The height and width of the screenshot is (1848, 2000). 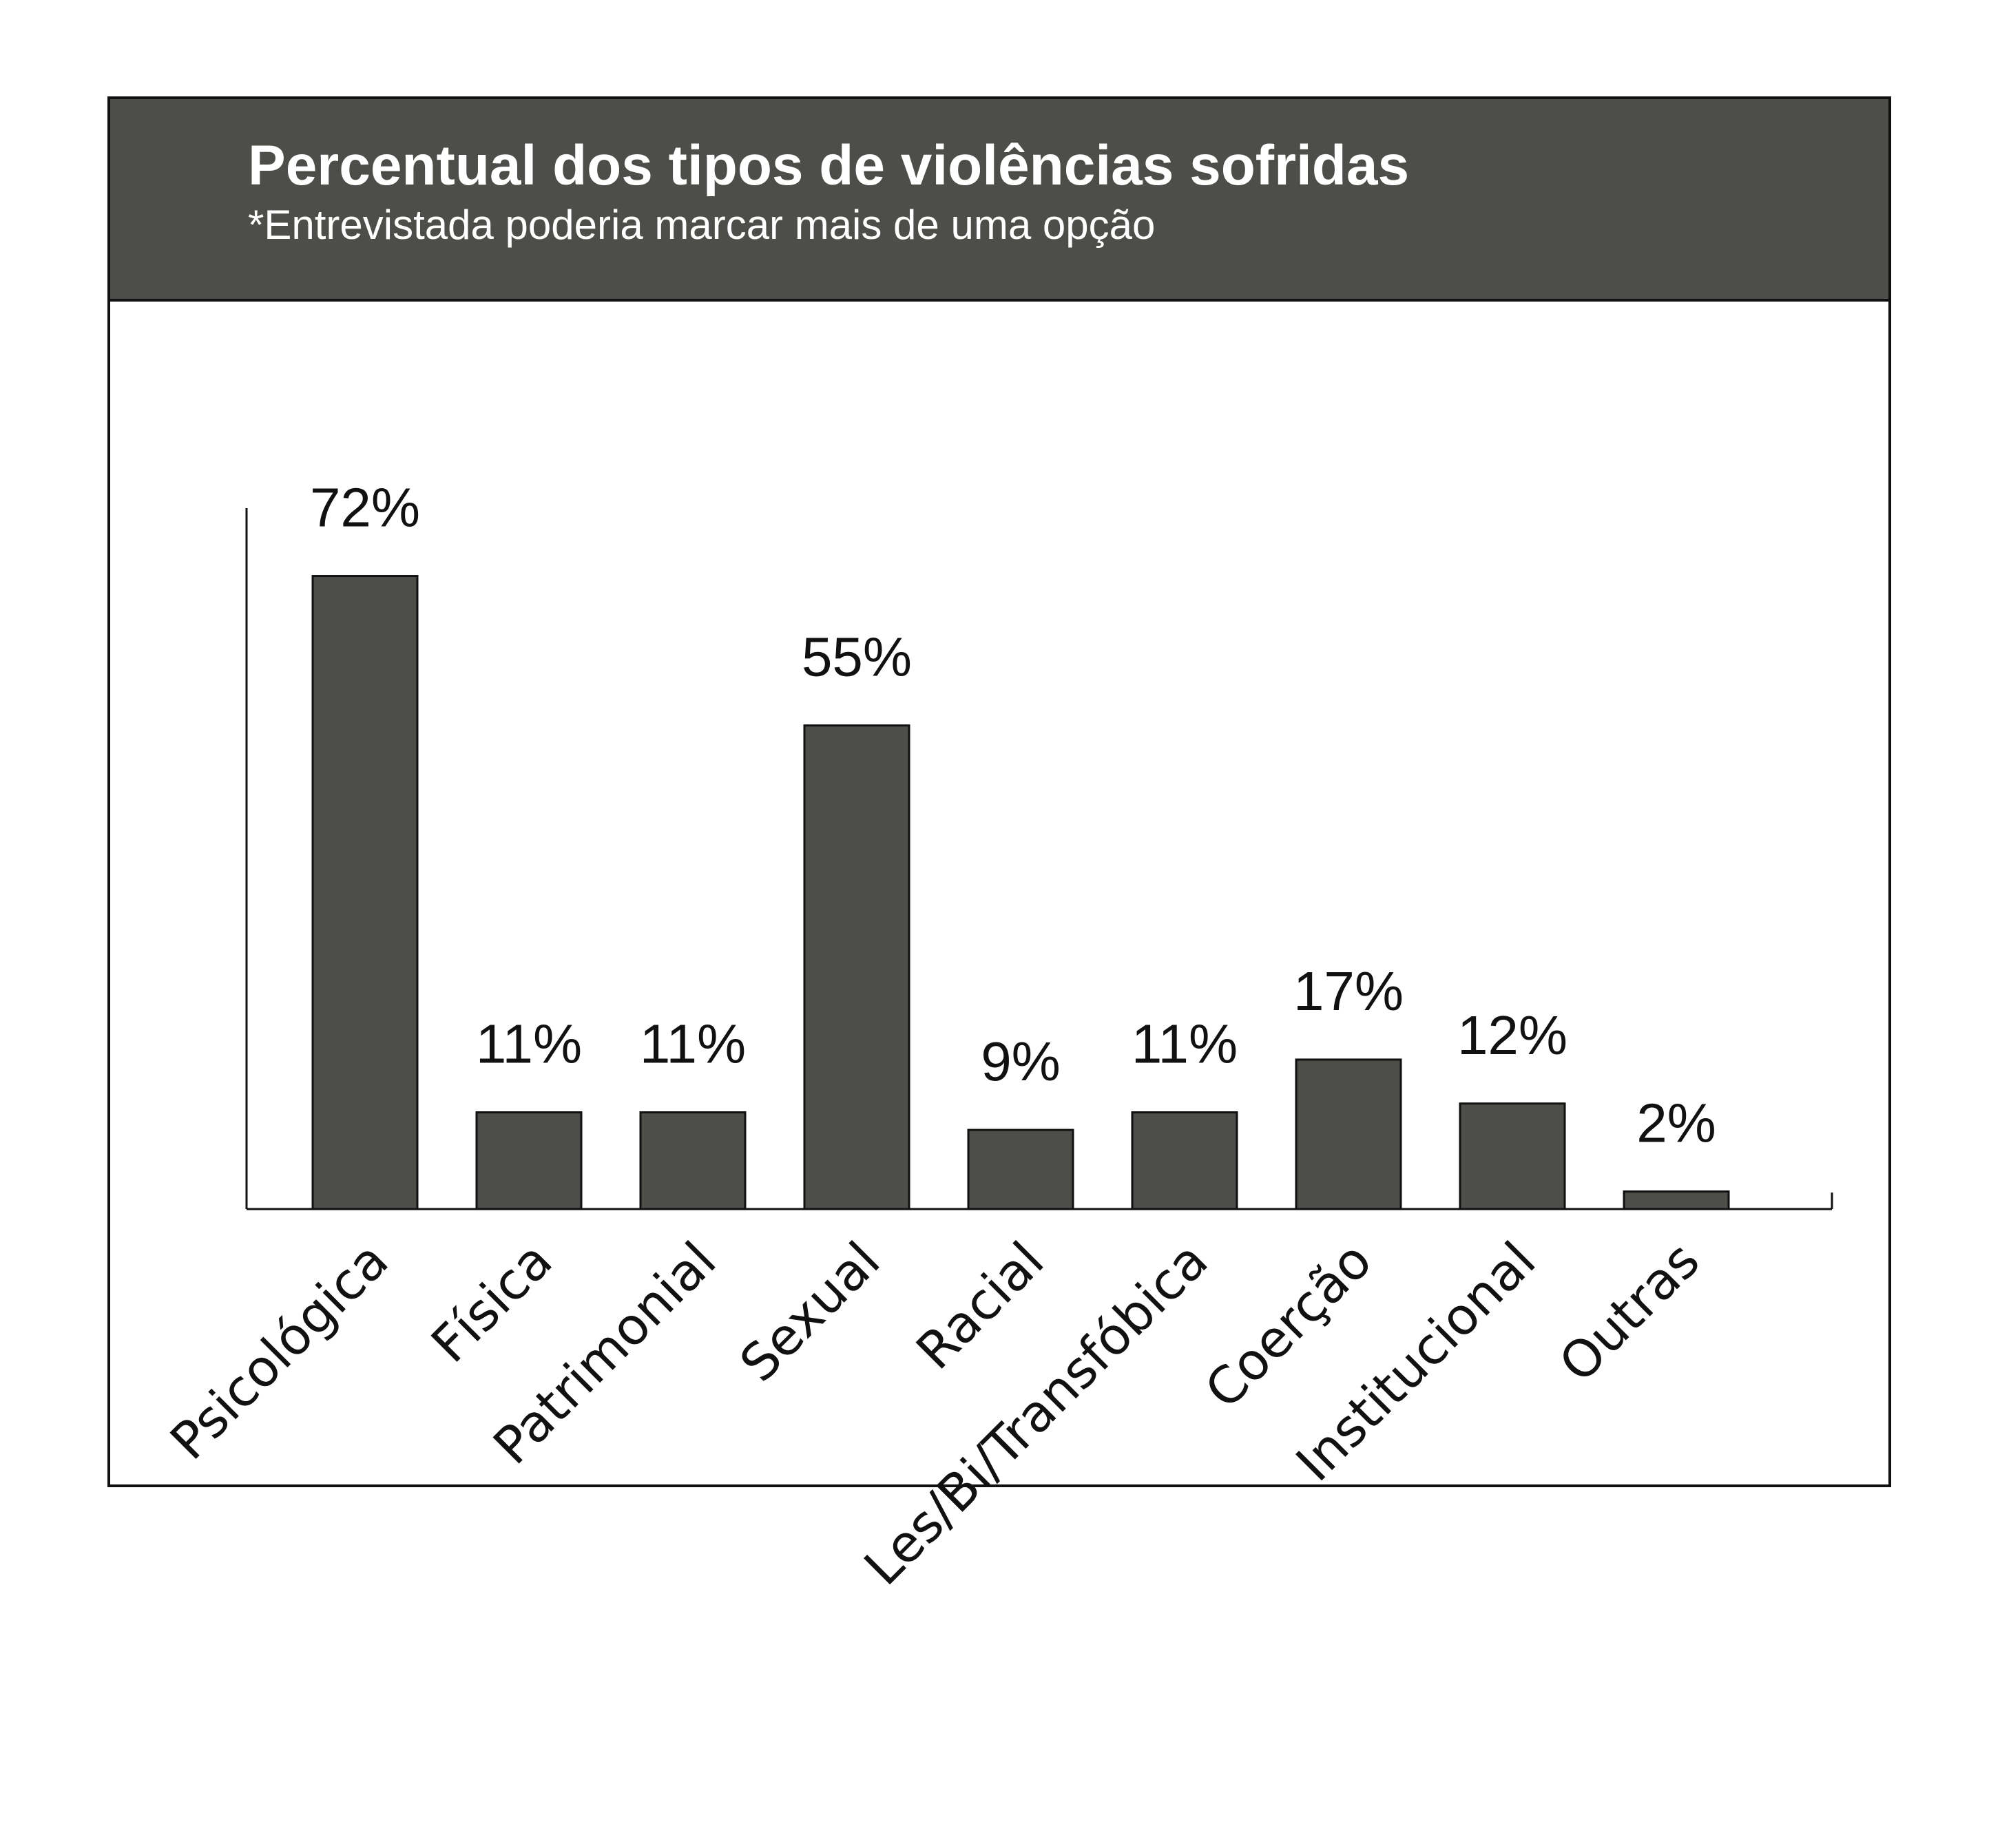 What do you see at coordinates (1348, 991) in the screenshot?
I see `value-label-coer-o: 17%` at bounding box center [1348, 991].